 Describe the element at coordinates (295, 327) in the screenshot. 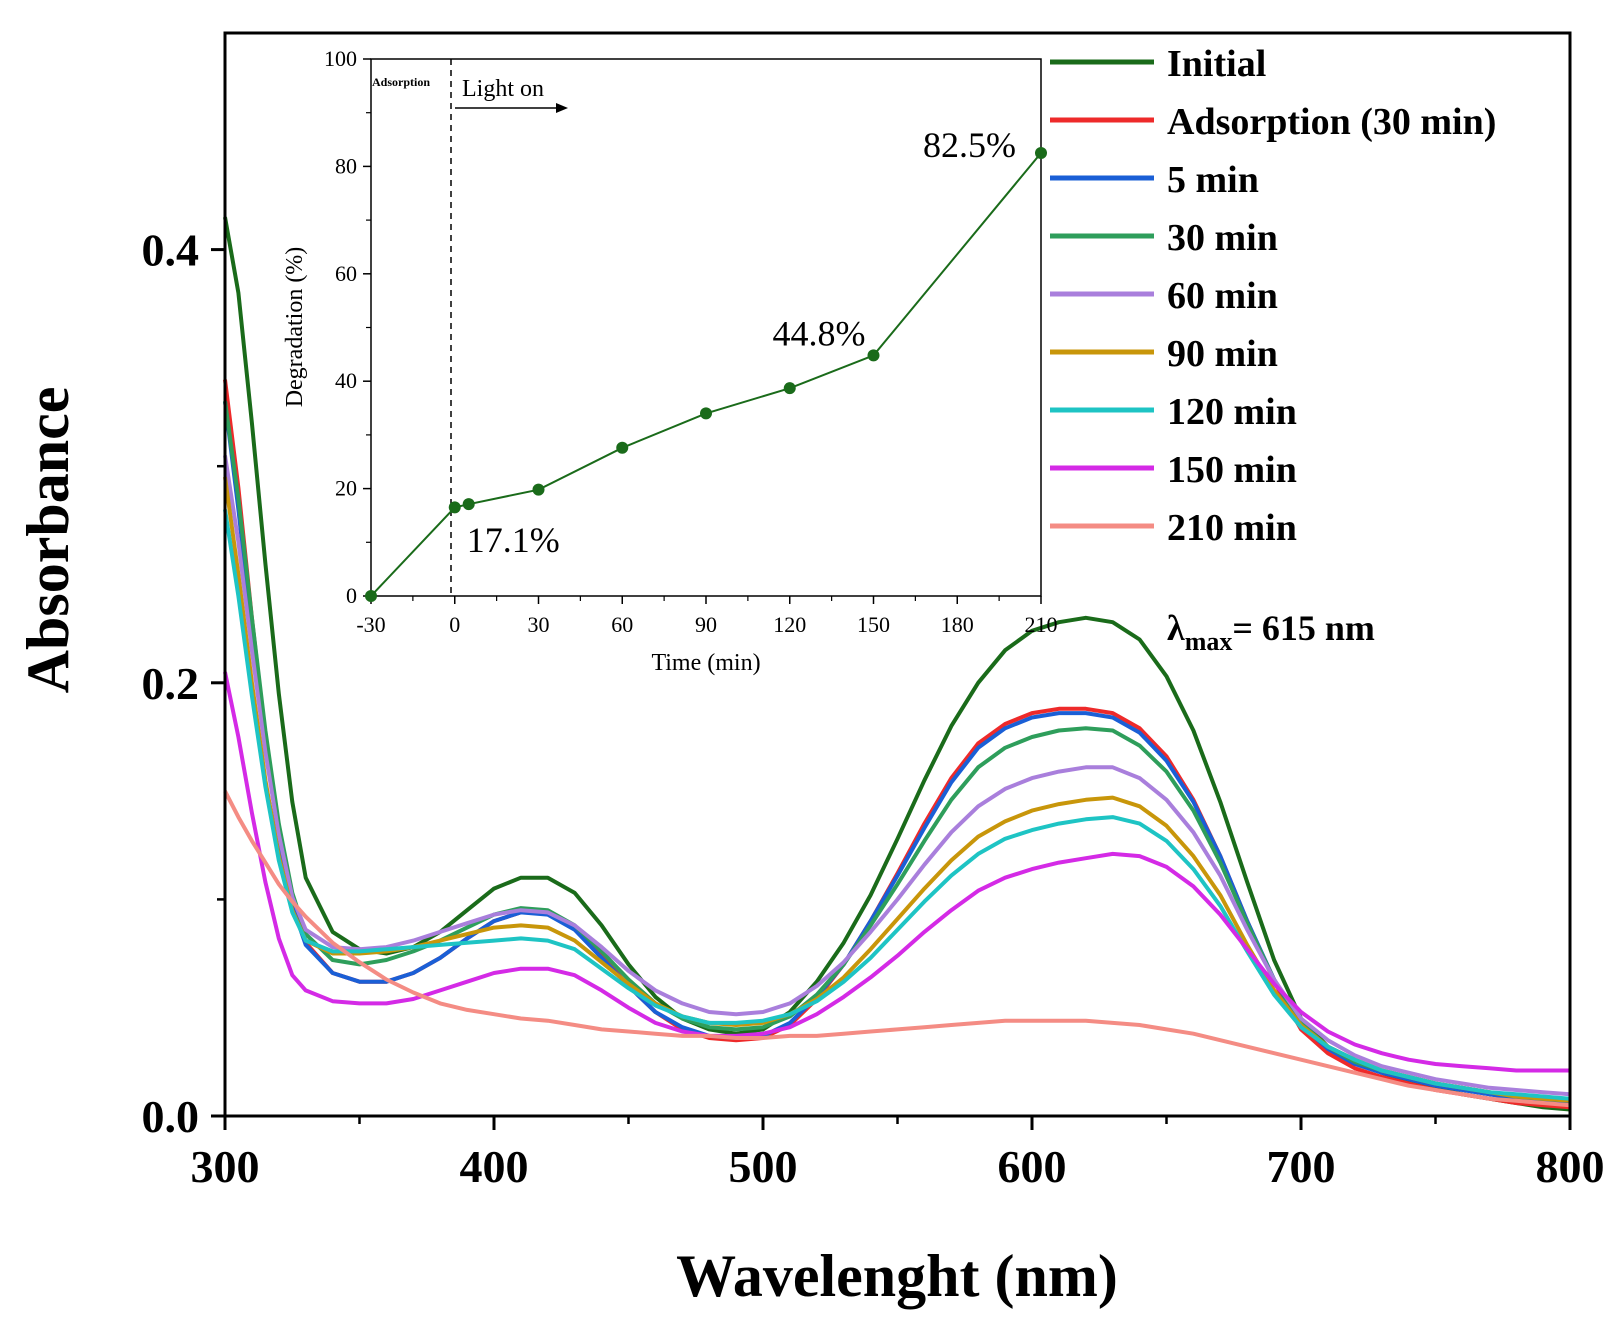

I see `inset-y-axis-label: Degradation (%)` at that location.